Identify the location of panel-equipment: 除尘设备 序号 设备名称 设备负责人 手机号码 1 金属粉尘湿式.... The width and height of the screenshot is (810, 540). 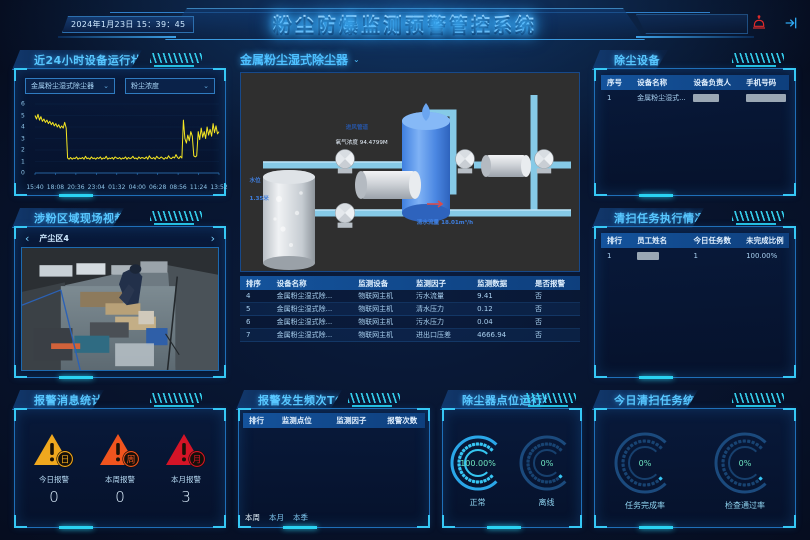
(695, 124).